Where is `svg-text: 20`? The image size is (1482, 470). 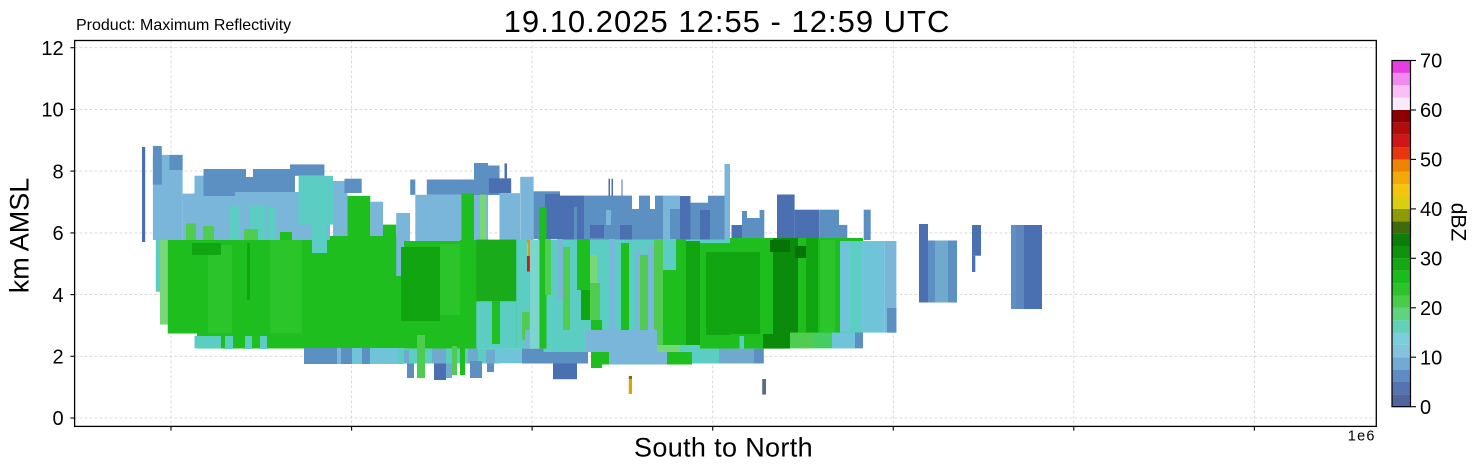 svg-text: 20 is located at coordinates (1431, 309).